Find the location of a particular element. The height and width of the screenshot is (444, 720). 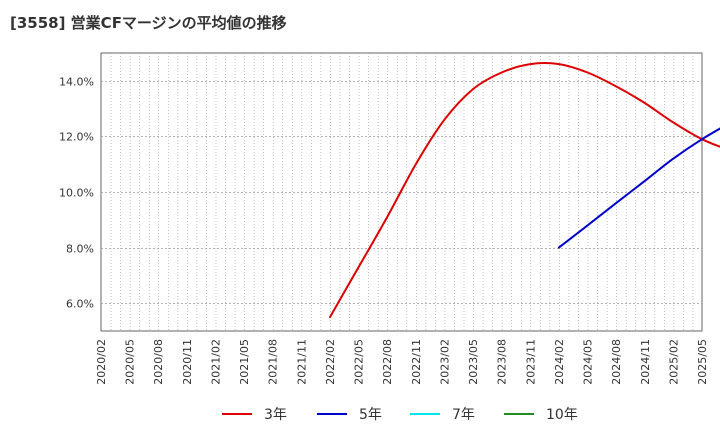

x-tick-label: 2021/05 is located at coordinates (244, 362).